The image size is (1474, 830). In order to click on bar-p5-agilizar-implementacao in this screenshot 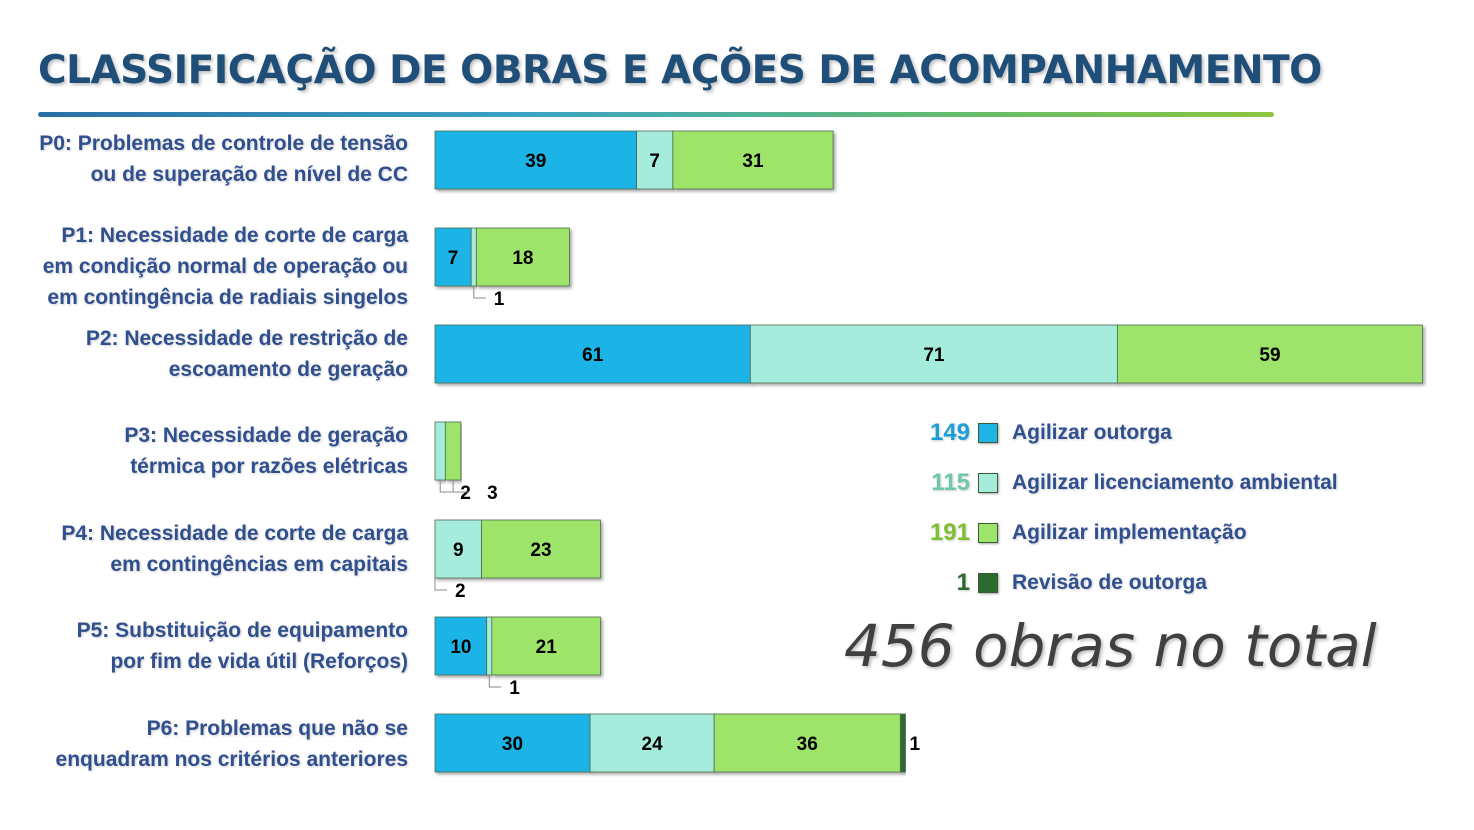, I will do `click(546, 646)`.